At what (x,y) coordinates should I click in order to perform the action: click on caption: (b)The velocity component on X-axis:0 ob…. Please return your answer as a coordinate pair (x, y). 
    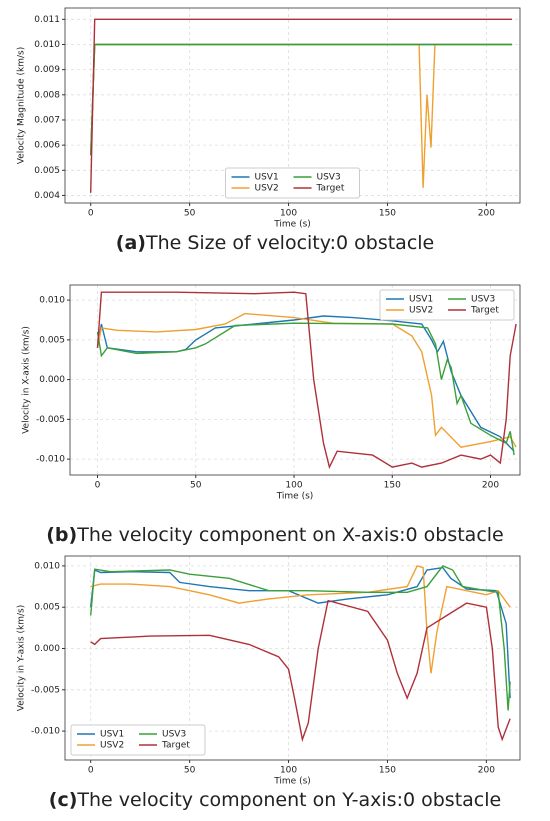
    Looking at the image, I should click on (275, 535).